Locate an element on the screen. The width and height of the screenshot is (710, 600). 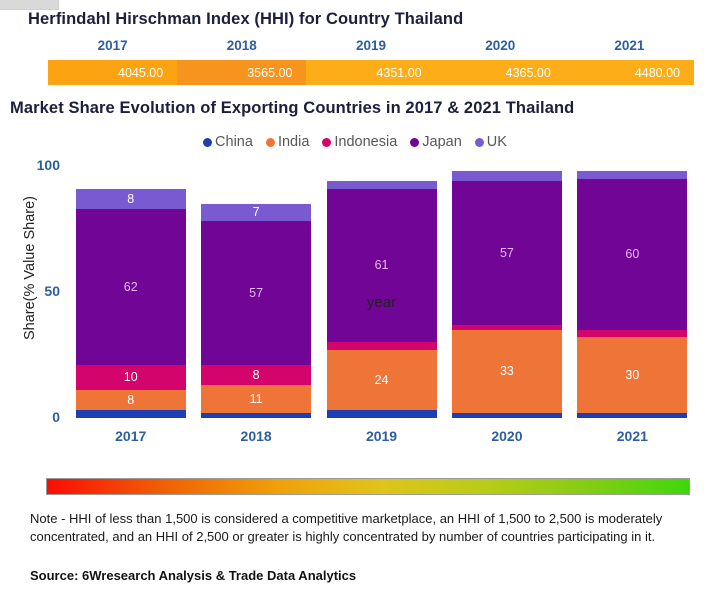
bar-column-2020: 33 57 2020 is located at coordinates (506, 302).